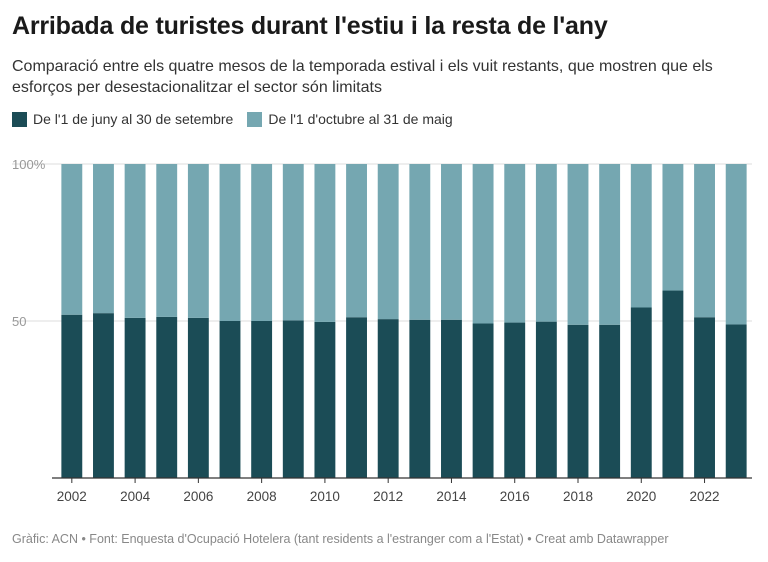 Image resolution: width=768 pixels, height=562 pixels. I want to click on bar-summer-2014, so click(451, 398).